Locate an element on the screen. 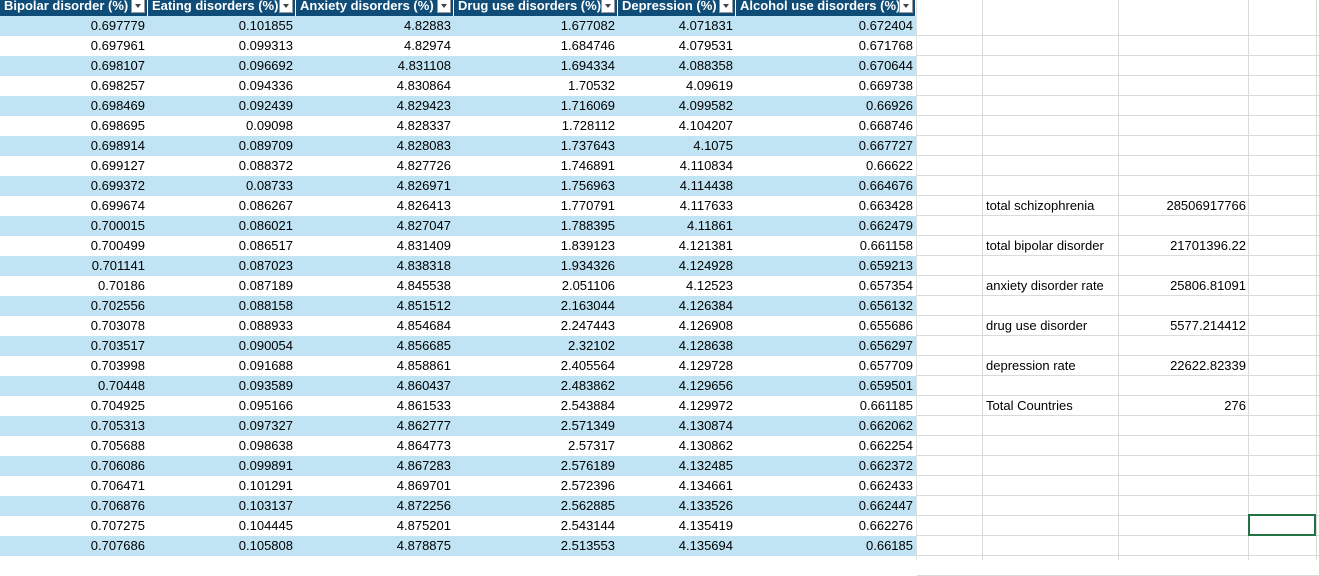  cell-anxiety: 4.828083 is located at coordinates (375, 146).